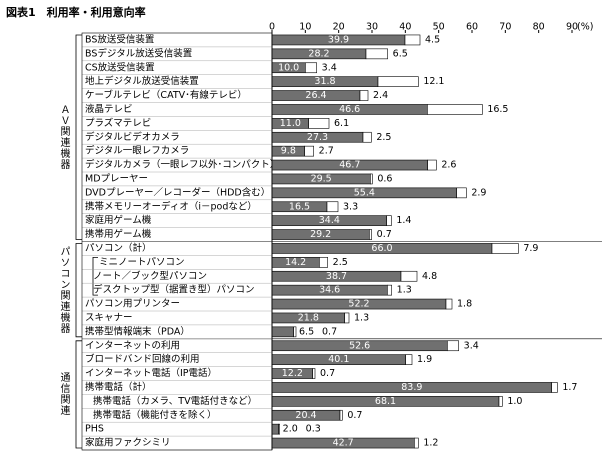  What do you see at coordinates (142, 359) in the screenshot?
I see `category-label: ブロードバンド回線の利用` at bounding box center [142, 359].